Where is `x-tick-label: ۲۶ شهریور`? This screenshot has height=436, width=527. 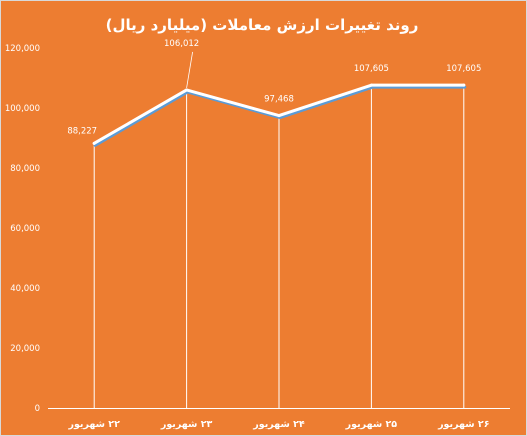 x-tick-label: ۲۶ شهریور is located at coordinates (463, 424).